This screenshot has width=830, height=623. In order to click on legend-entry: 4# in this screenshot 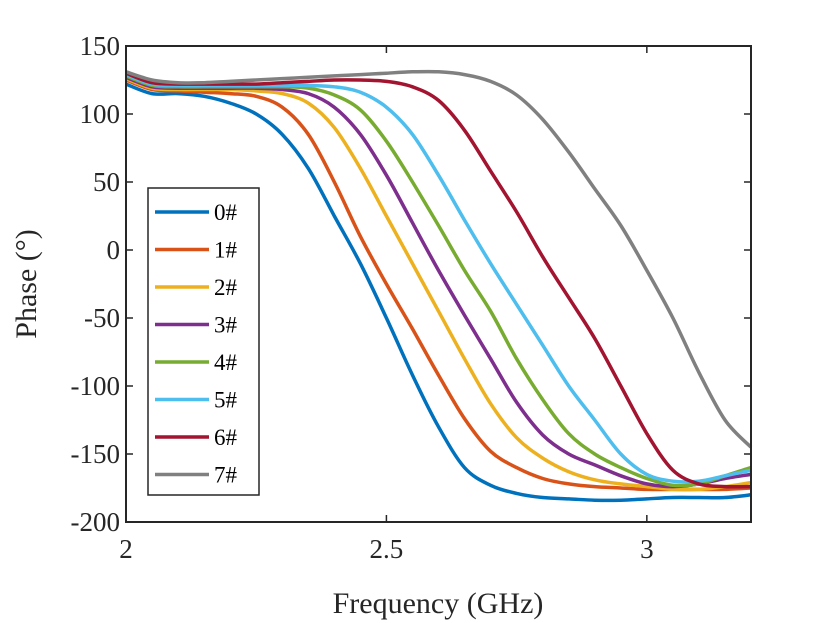, I will do `click(196, 362)`.